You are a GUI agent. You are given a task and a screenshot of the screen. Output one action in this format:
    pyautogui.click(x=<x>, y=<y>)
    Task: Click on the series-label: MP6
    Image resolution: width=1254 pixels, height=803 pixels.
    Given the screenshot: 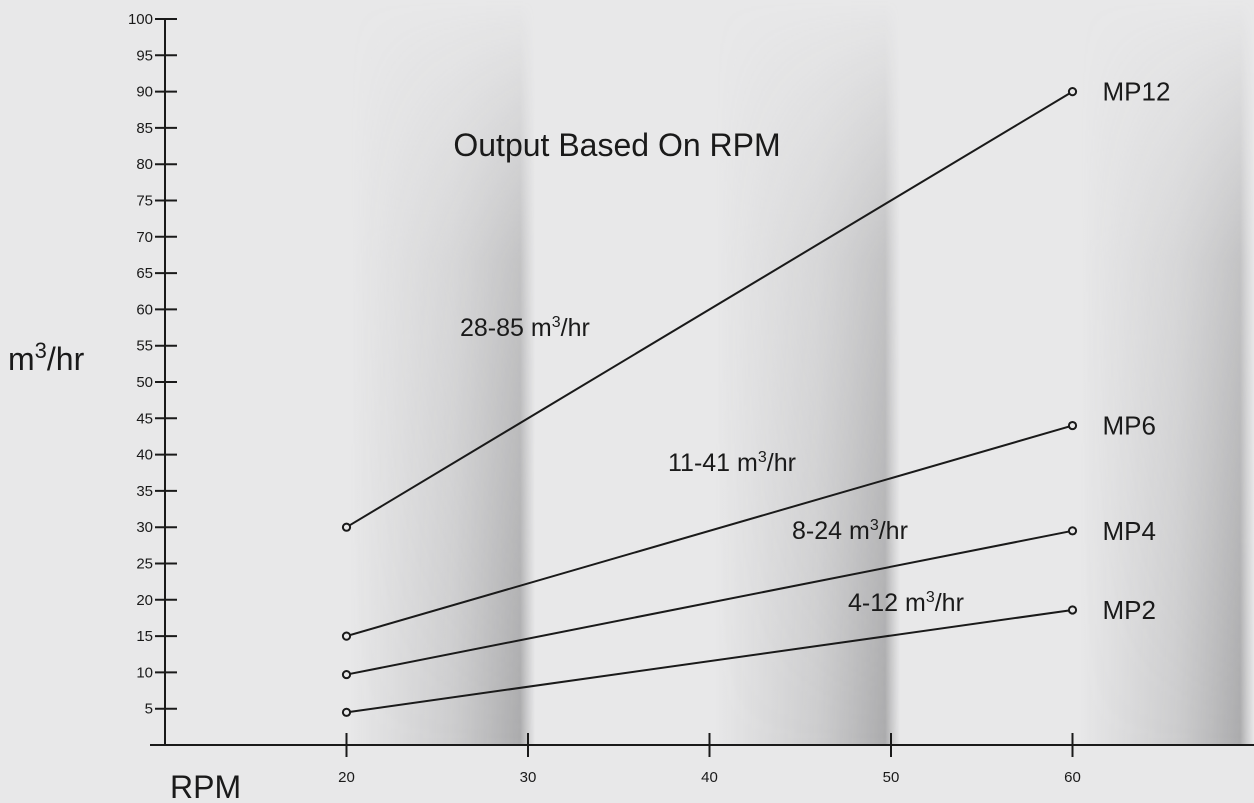 What is the action you would take?
    pyautogui.click(x=1129, y=426)
    